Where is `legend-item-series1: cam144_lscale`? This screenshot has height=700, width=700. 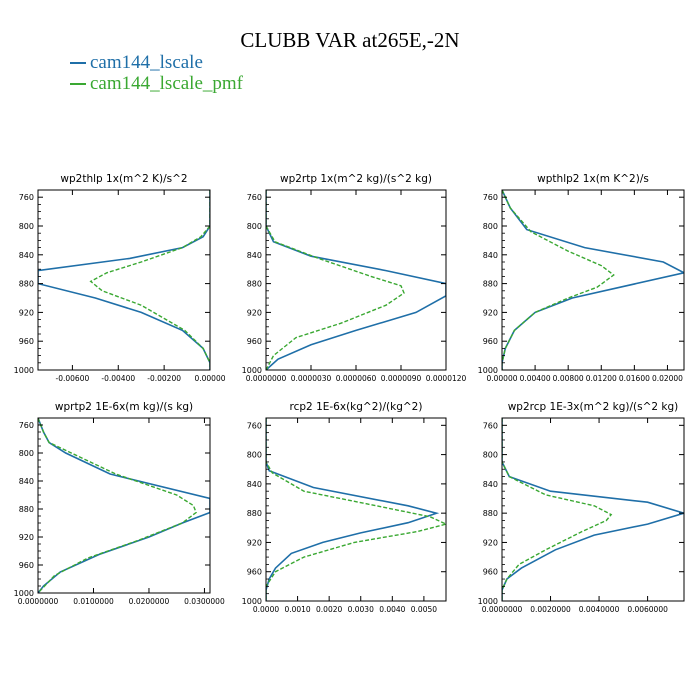
legend-item-series1: cam144_lscale is located at coordinates (156, 62).